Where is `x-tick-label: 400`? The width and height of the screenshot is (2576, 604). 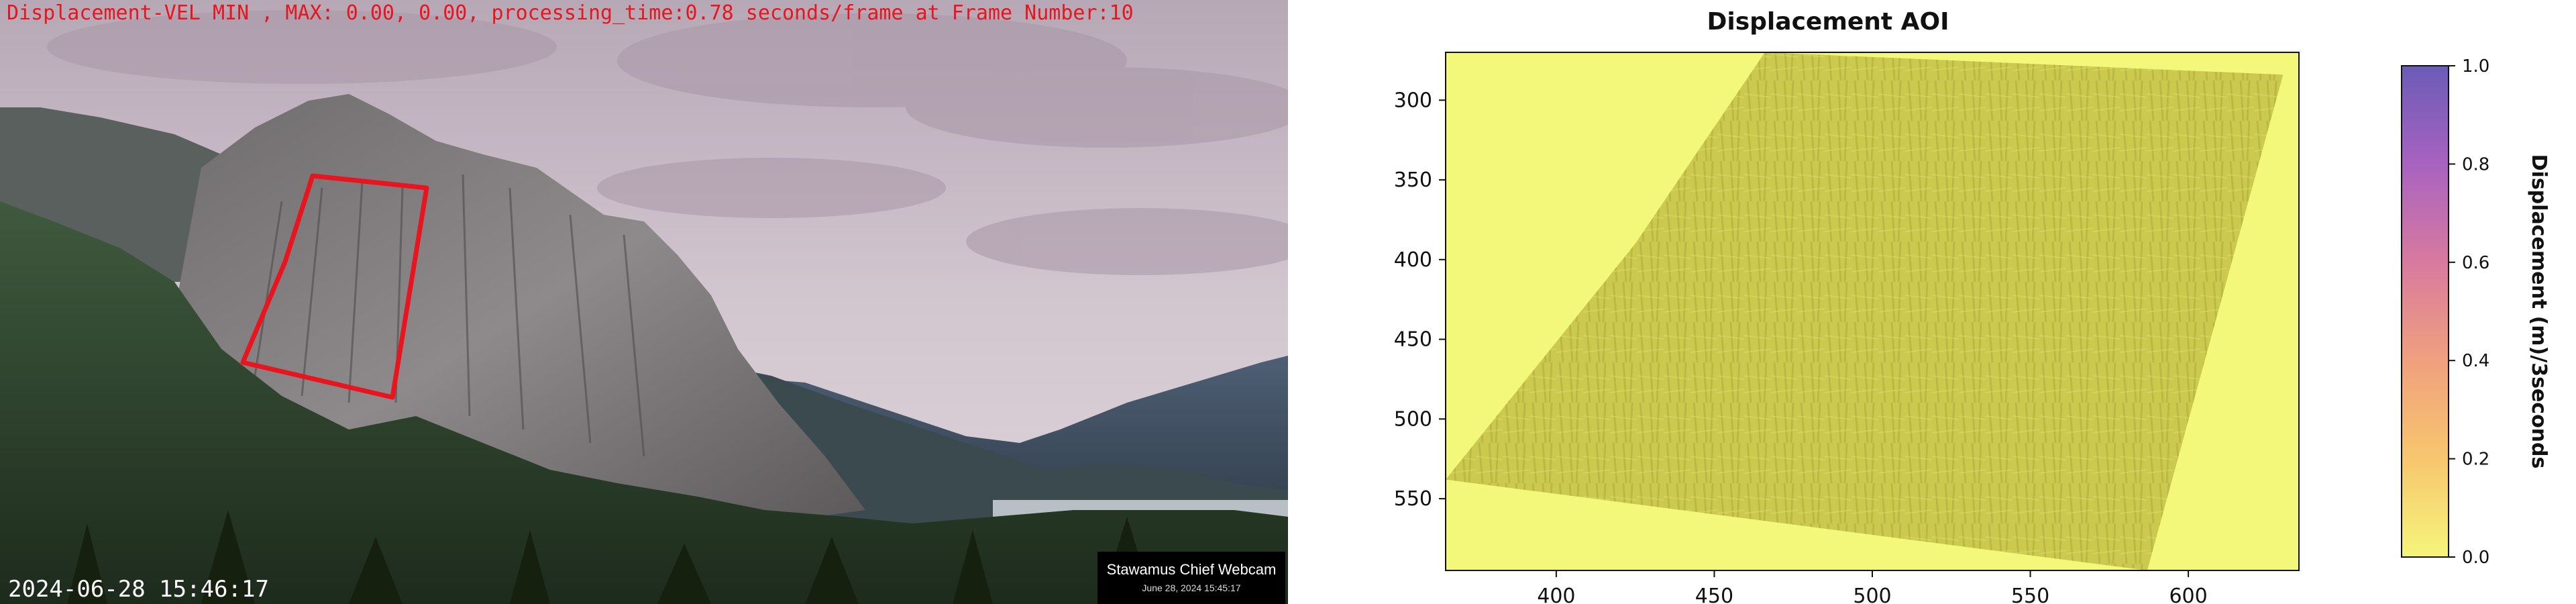
x-tick-label: 400 is located at coordinates (1556, 594).